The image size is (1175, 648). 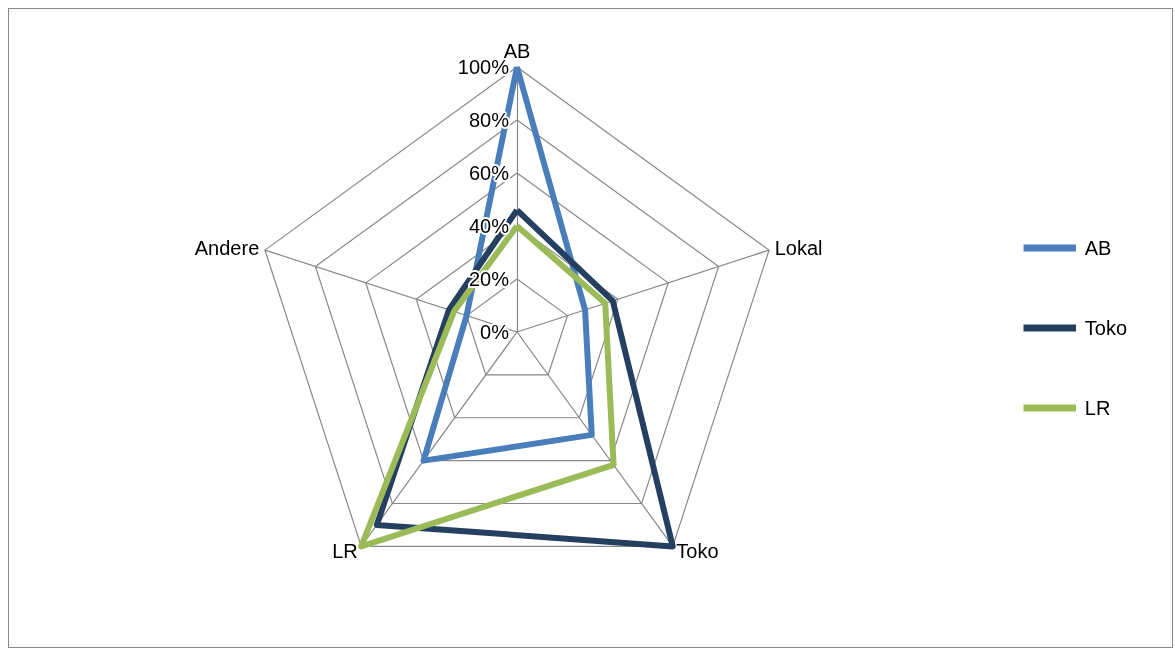 What do you see at coordinates (1098, 248) in the screenshot?
I see `legend-label: AB` at bounding box center [1098, 248].